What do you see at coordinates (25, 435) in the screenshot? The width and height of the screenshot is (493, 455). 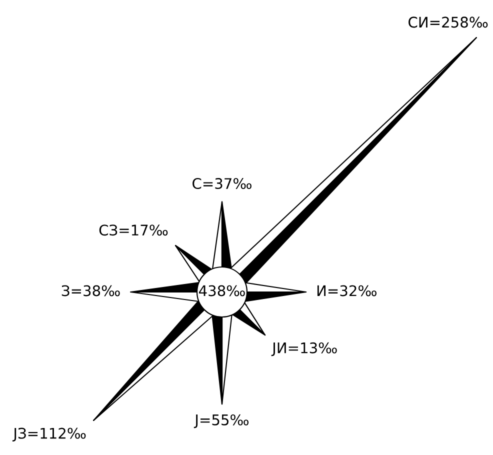 I see `category-label: ЈЗ=` at bounding box center [25, 435].